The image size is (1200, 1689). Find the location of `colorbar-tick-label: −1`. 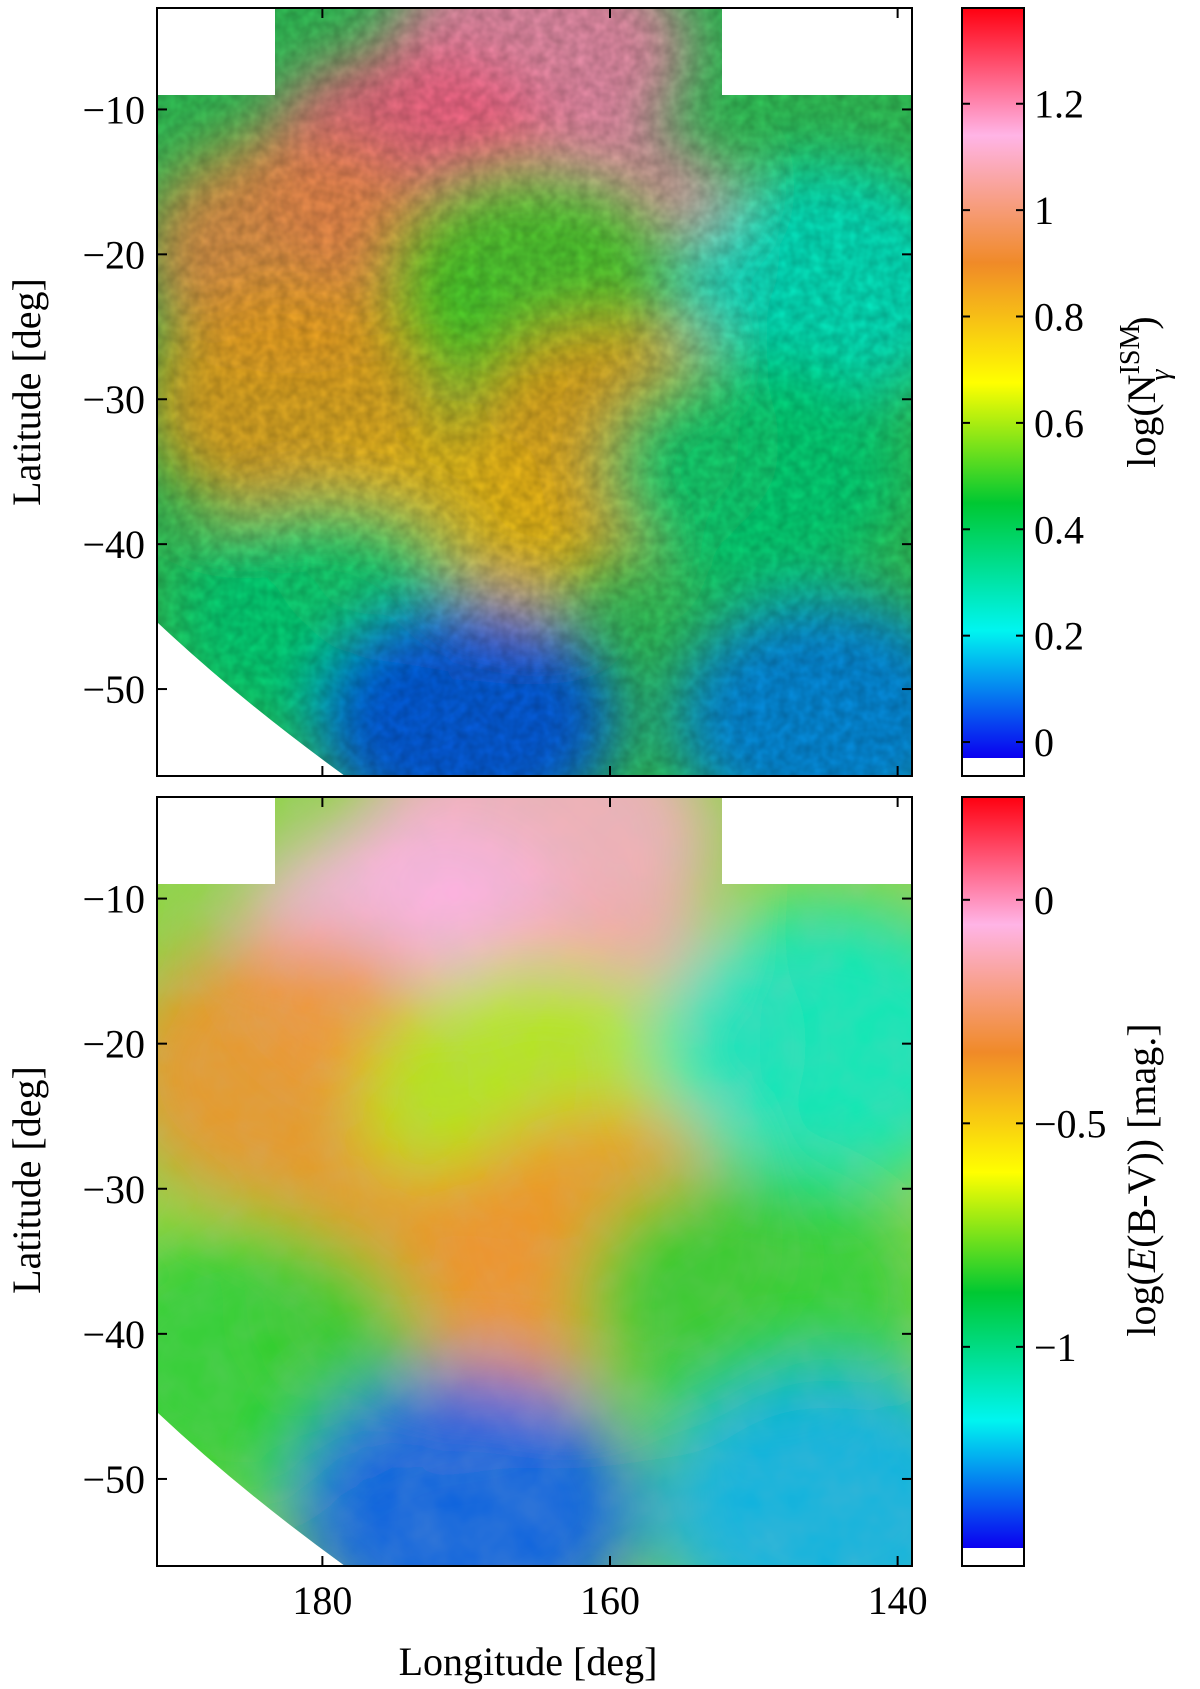

colorbar-tick-label: −1 is located at coordinates (1055, 1347).